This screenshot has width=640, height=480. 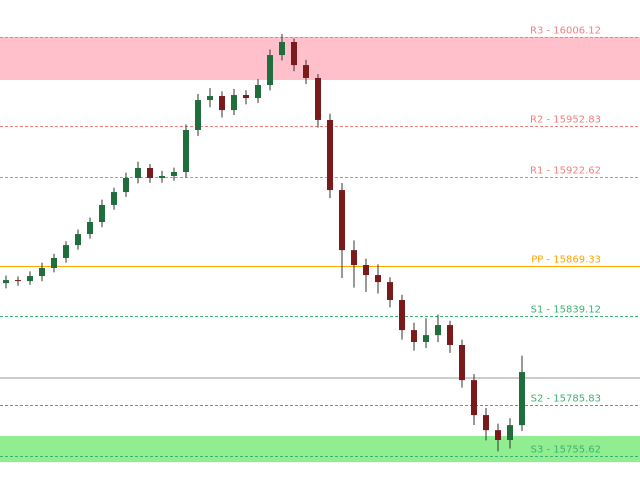 What do you see at coordinates (566, 260) in the screenshot?
I see `pivot-label: PP - 15869.33` at bounding box center [566, 260].